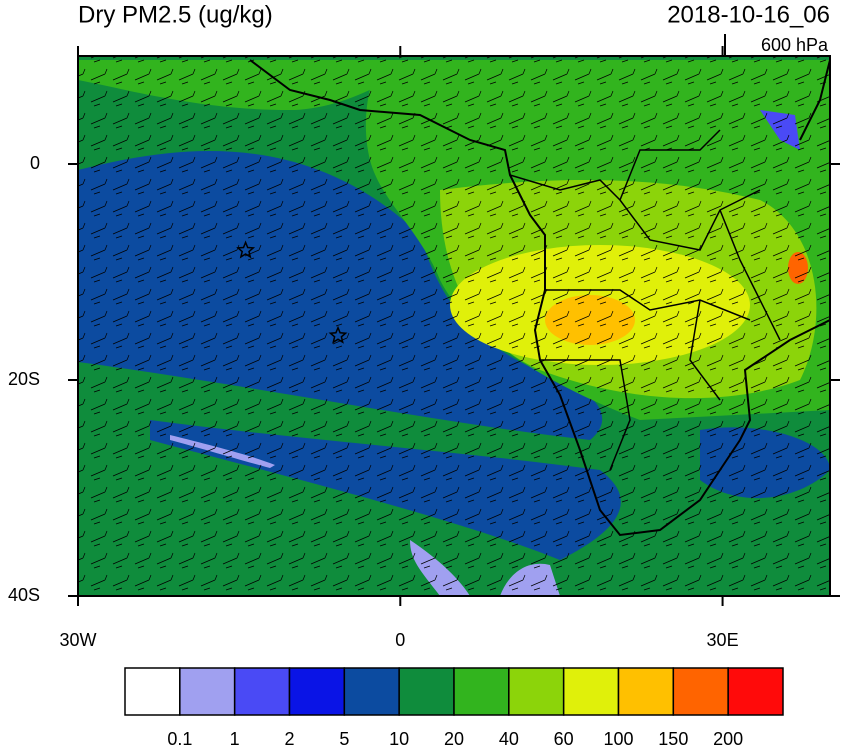  I want to click on x-tick-label: 0, so click(400, 640).